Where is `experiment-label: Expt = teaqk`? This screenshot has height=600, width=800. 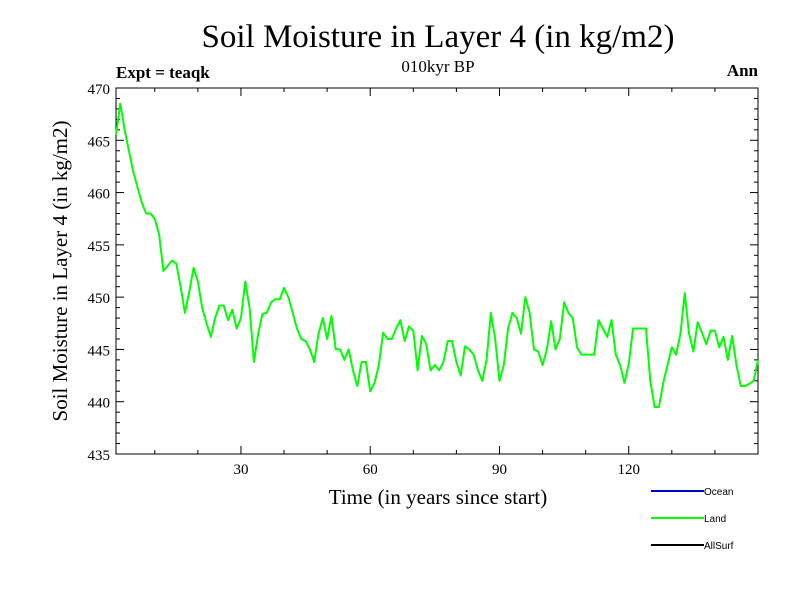 experiment-label: Expt = teaqk is located at coordinates (163, 72).